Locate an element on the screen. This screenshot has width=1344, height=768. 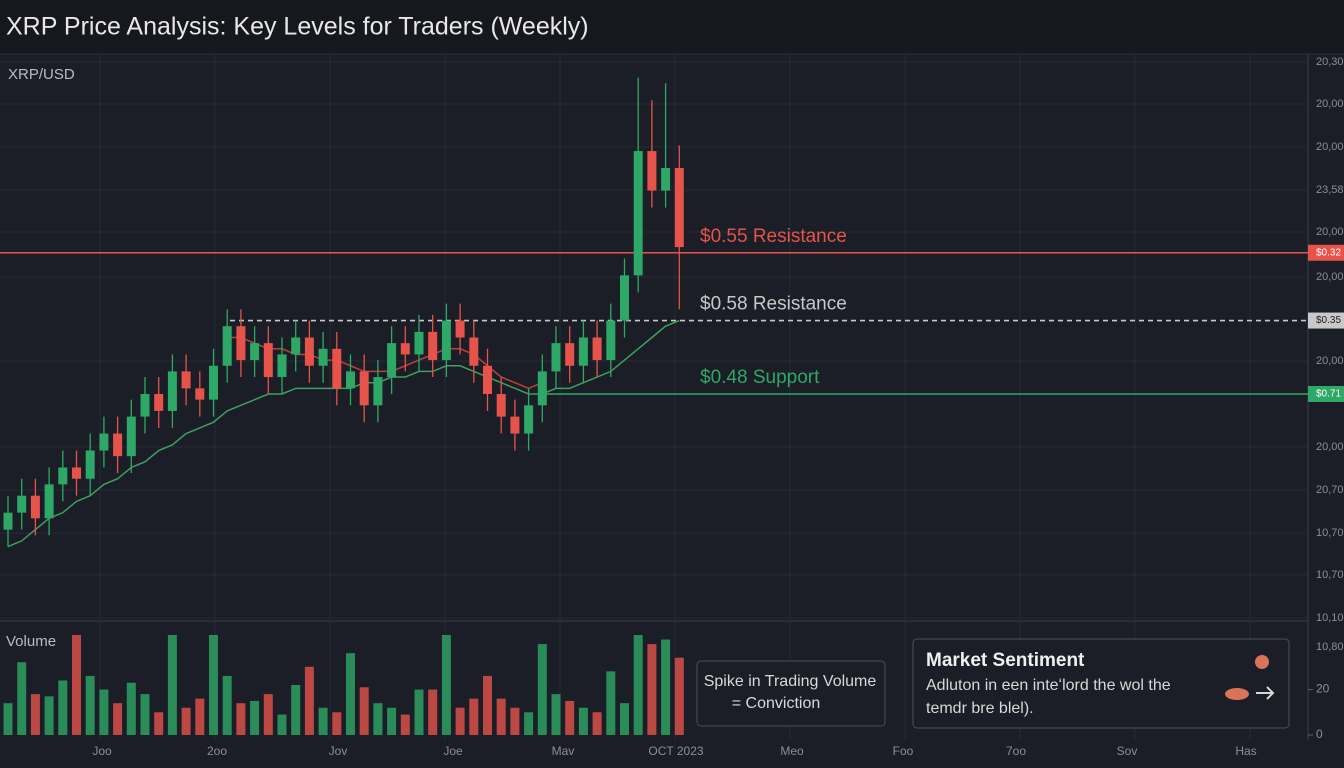
level-axis-box is located at coordinates (1326, 252).